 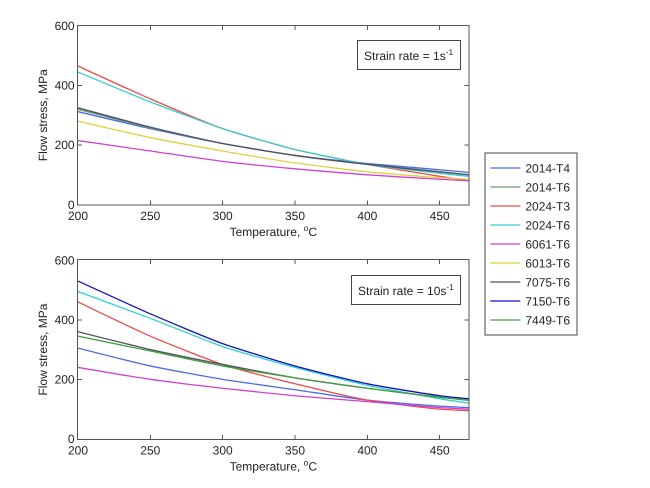 I want to click on legend-label: 7150-T6, so click(x=547, y=301).